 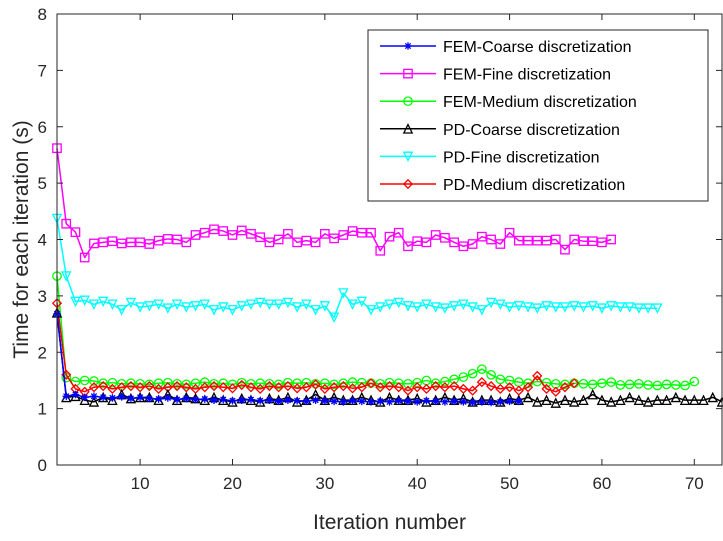 I want to click on legend-label: FEM-Fine discretization, so click(x=527, y=75).